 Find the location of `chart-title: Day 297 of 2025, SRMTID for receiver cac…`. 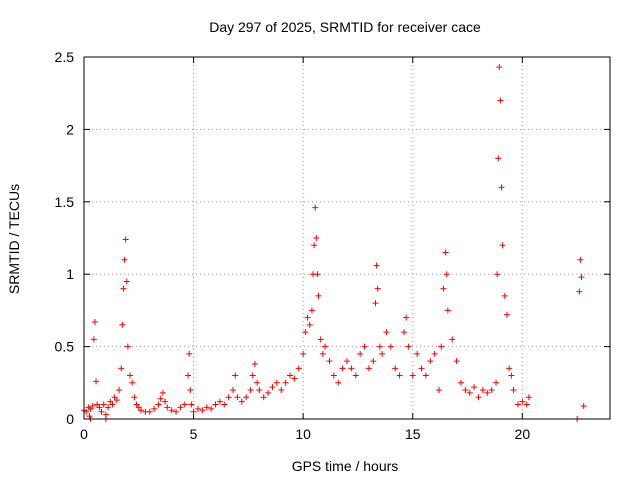

chart-title: Day 297 of 2025, SRMTID for receiver cac… is located at coordinates (345, 27).